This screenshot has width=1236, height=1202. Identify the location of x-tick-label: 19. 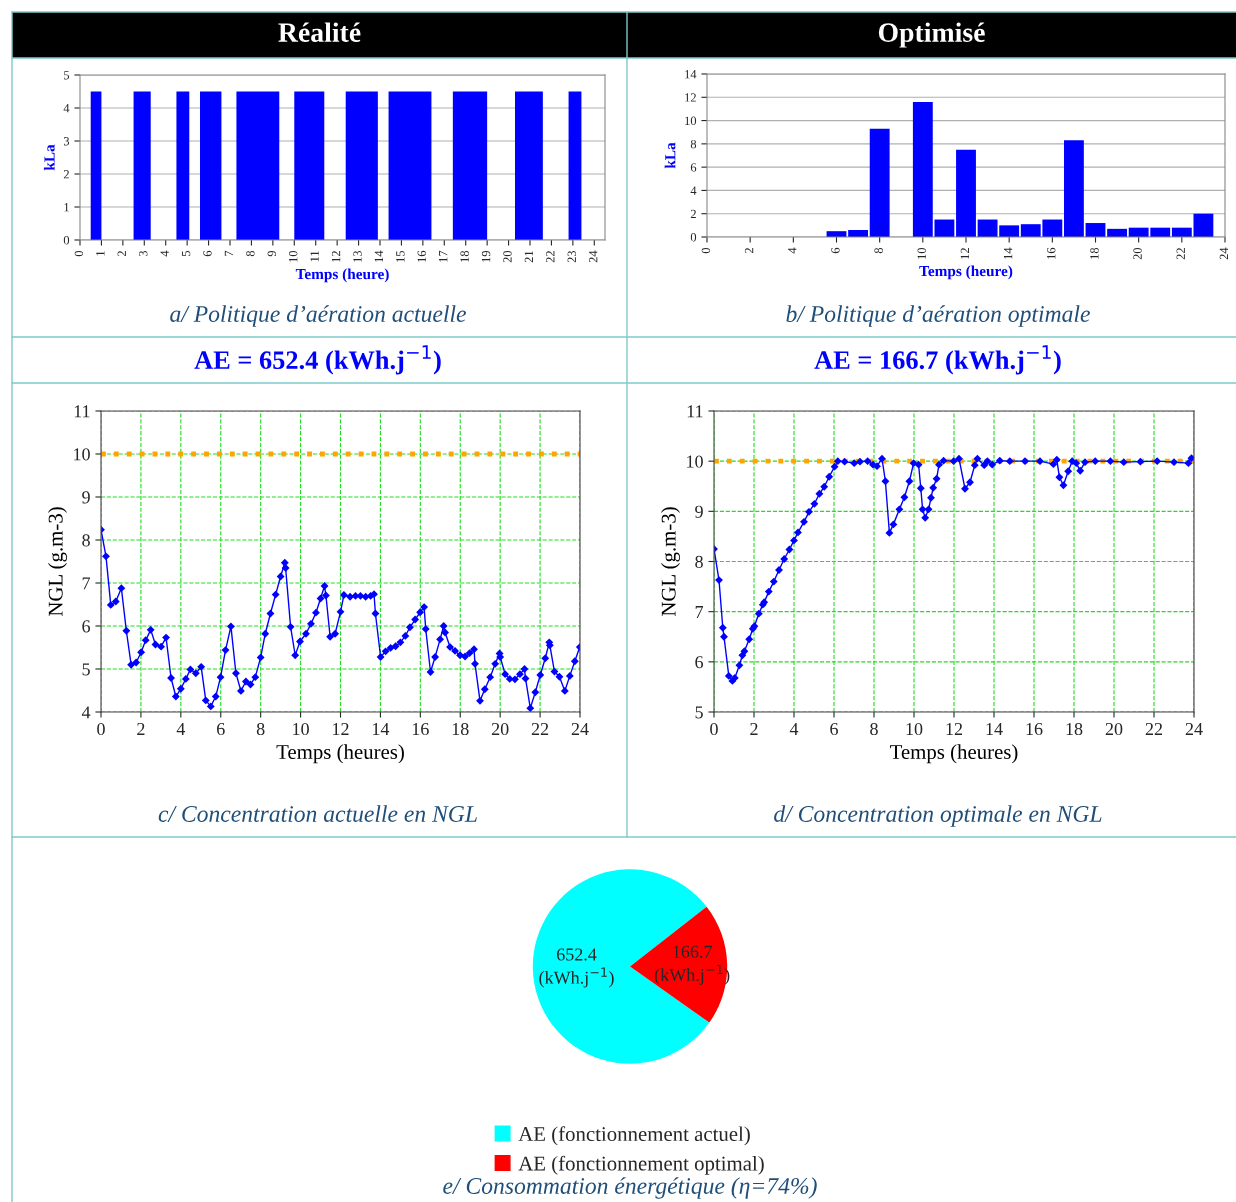
(486, 256).